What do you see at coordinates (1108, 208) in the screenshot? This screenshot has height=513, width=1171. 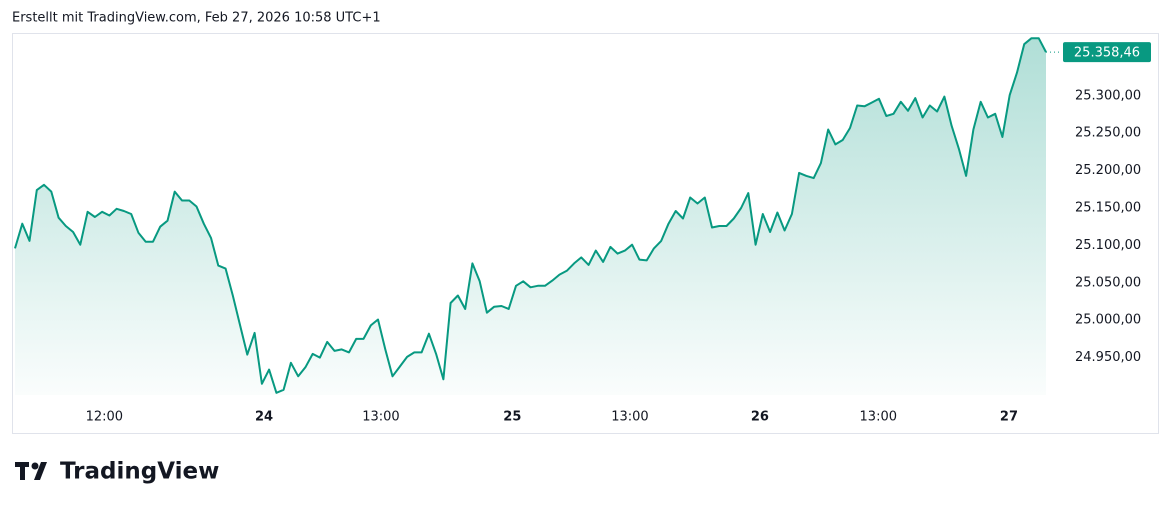 I see `y-tick-label: 25.150,00` at bounding box center [1108, 208].